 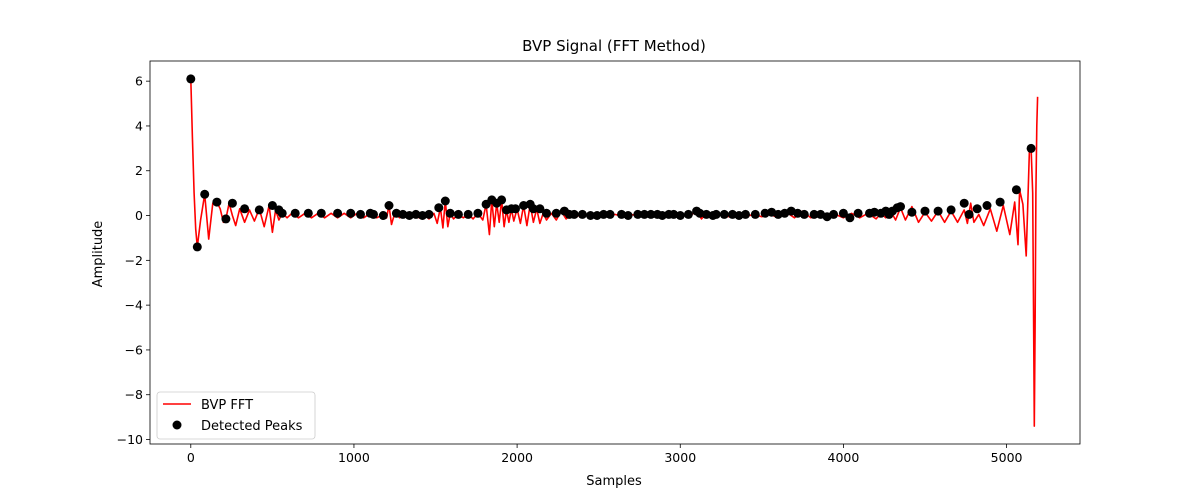 What do you see at coordinates (134, 349) in the screenshot?
I see `y-tick-label: −6` at bounding box center [134, 349].